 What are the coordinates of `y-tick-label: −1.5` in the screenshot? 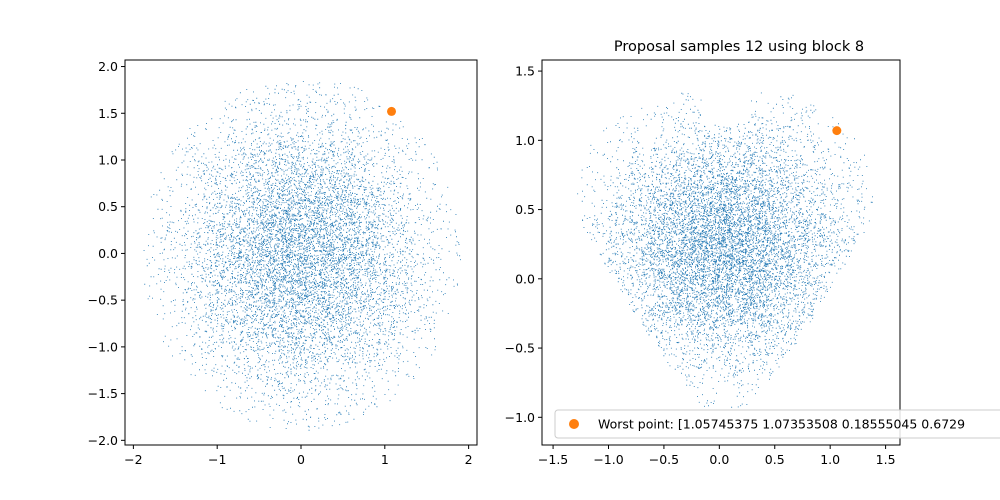 It's located at (103, 393).